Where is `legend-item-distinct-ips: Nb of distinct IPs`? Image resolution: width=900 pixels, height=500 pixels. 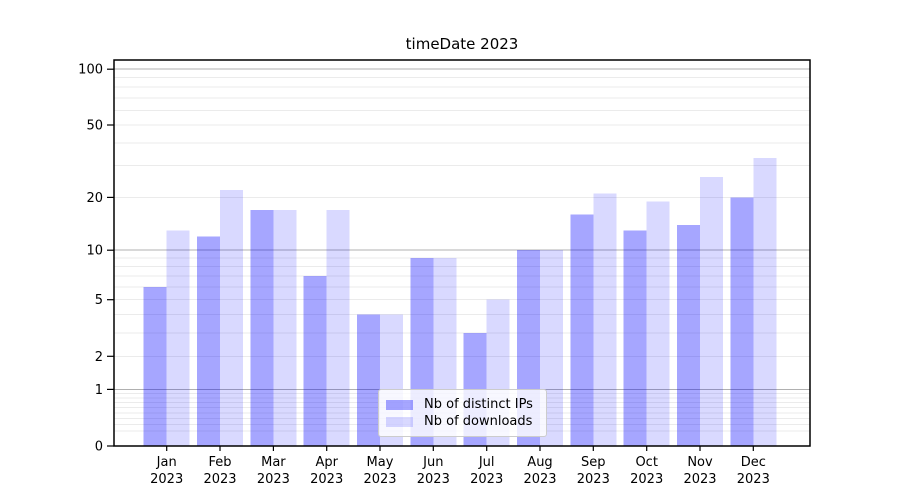
legend-item-distinct-ips: Nb of distinct IPs is located at coordinates (462, 404).